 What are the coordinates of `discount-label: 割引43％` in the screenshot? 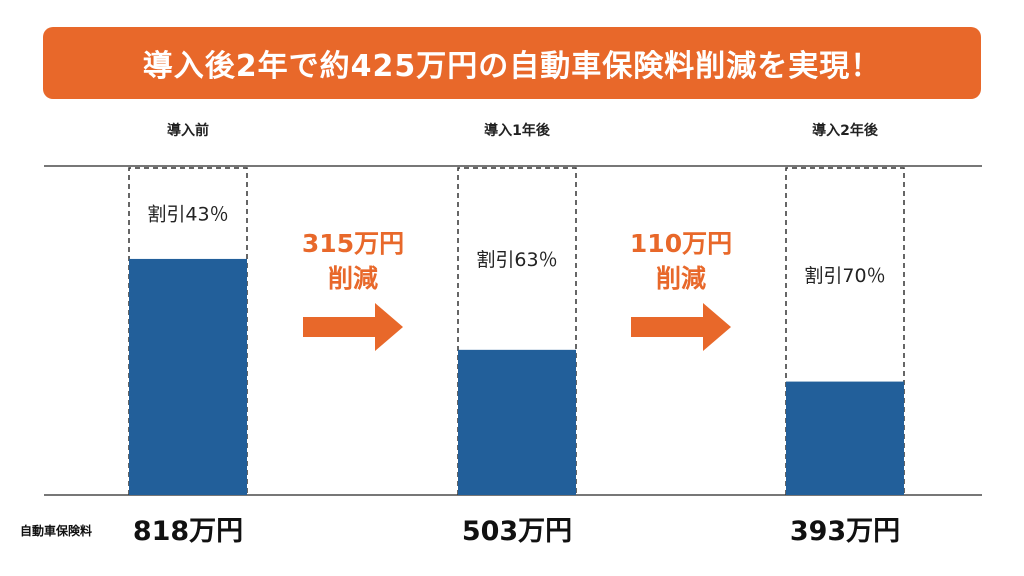 It's located at (187, 214).